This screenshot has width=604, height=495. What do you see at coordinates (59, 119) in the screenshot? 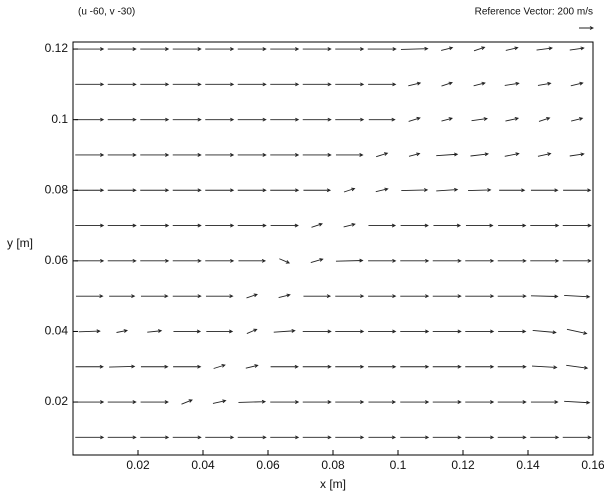
I see `y-tick-label: 0.1` at bounding box center [59, 119].